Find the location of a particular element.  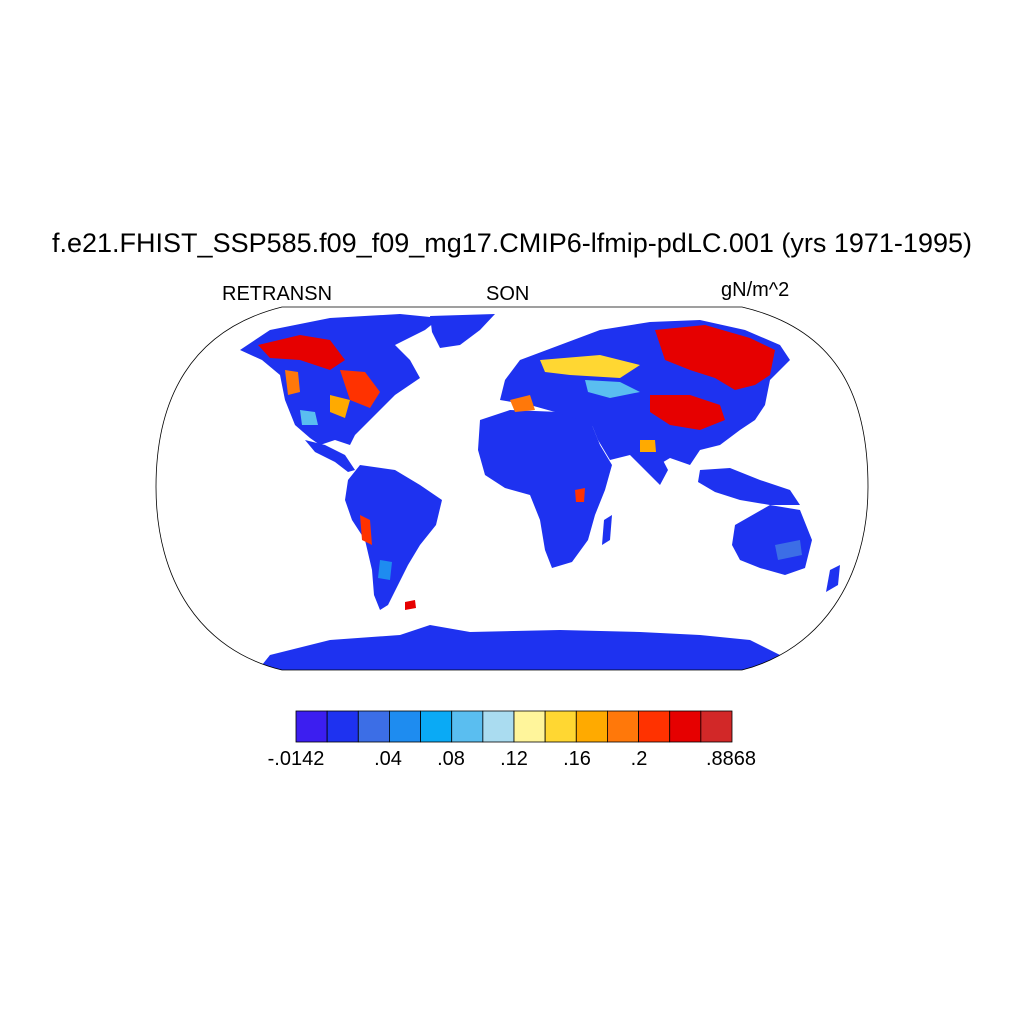

season-label: SON is located at coordinates (508, 294).